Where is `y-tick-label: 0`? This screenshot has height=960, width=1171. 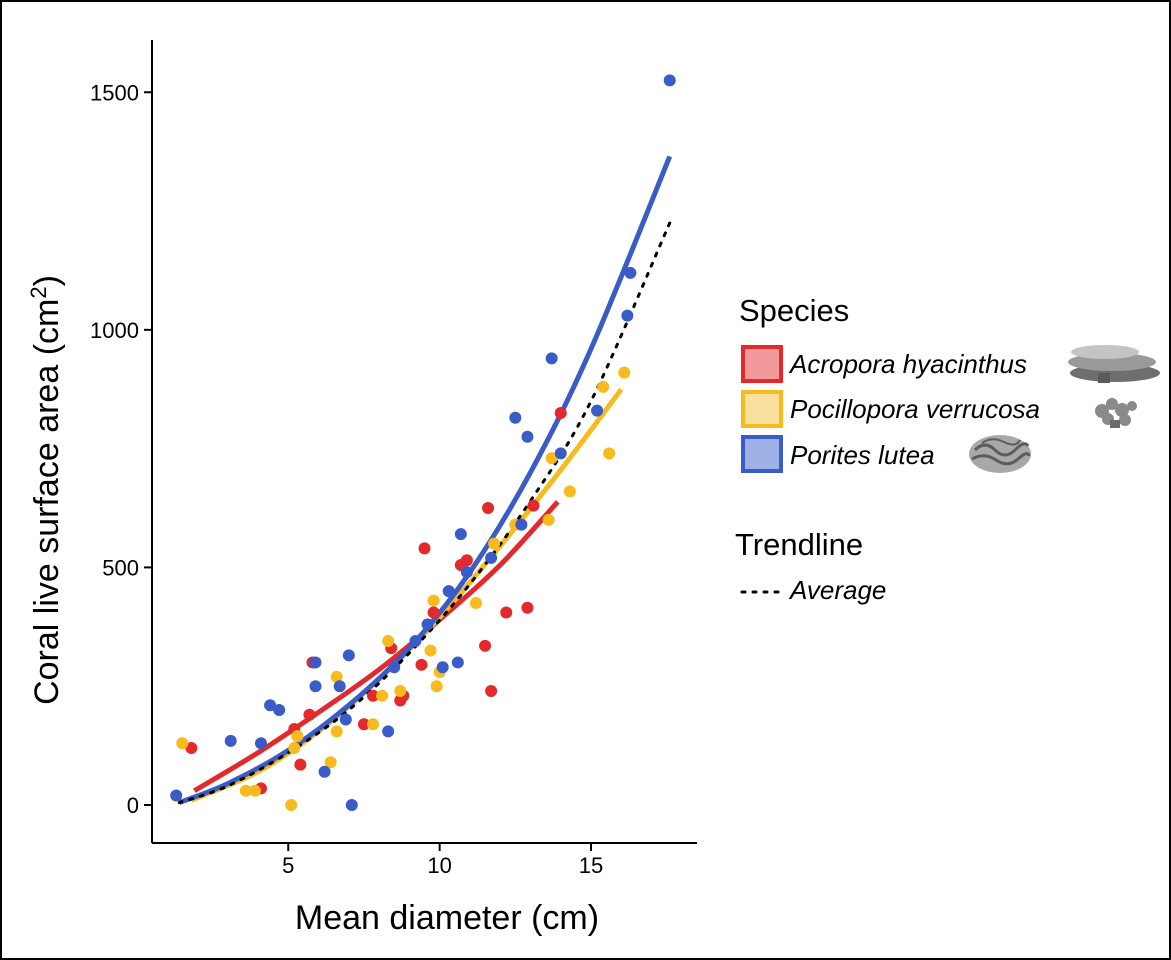
y-tick-label: 0 is located at coordinates (133, 805).